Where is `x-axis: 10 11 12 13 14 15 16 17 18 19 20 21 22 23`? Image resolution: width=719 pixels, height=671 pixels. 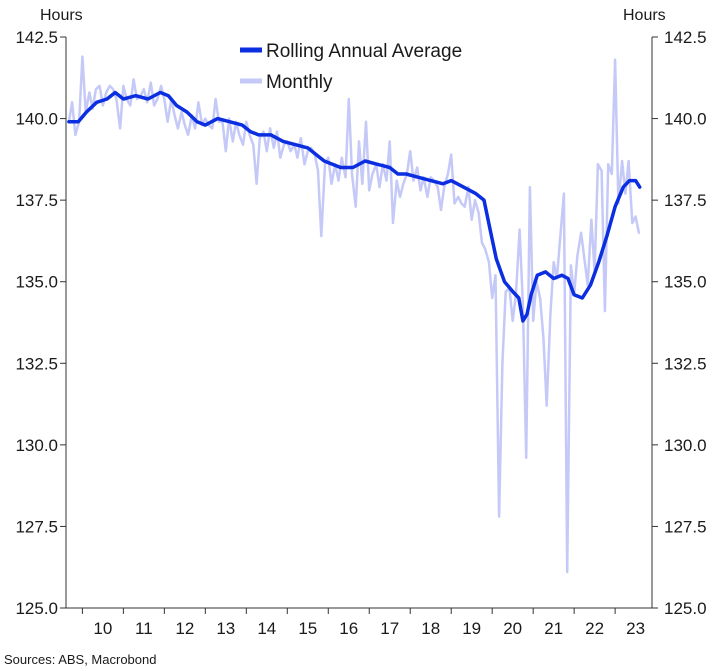 x-axis: 10 11 12 13 14 15 16 17 18 19 20 21 22 23 is located at coordinates (359, 622).